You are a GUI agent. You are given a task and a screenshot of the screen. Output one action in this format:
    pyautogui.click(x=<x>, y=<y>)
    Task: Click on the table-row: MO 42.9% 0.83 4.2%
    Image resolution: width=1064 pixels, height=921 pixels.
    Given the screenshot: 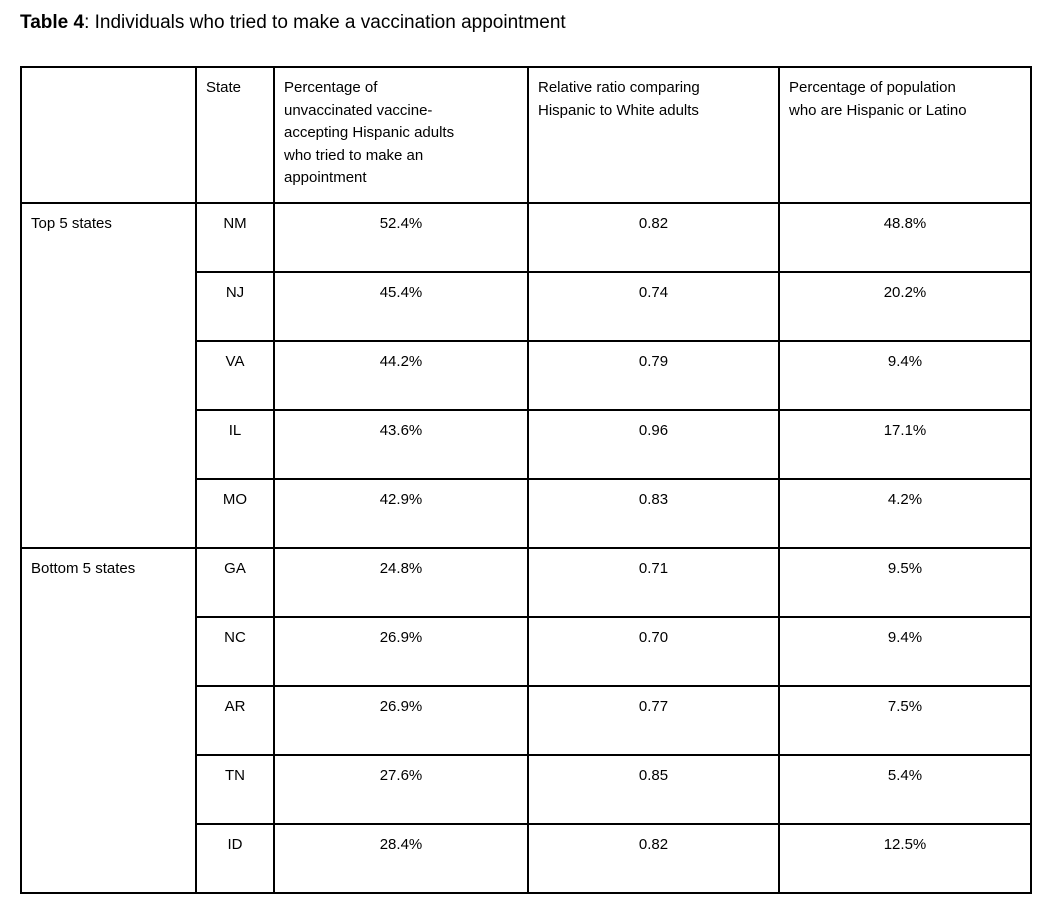 What is the action you would take?
    pyautogui.click(x=526, y=513)
    